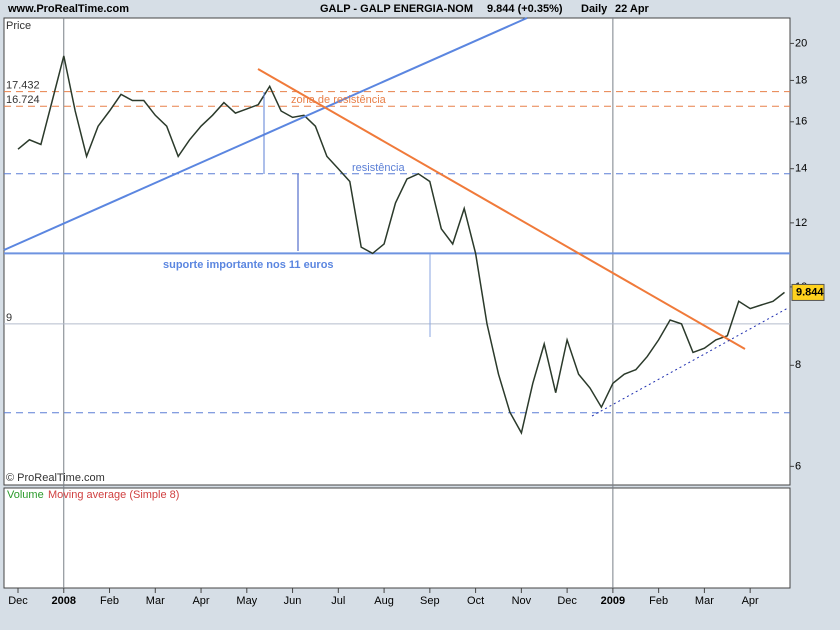  What do you see at coordinates (396, 9) in the screenshot?
I see `instrument: GALP - GALP ENERGIA-NOM` at bounding box center [396, 9].